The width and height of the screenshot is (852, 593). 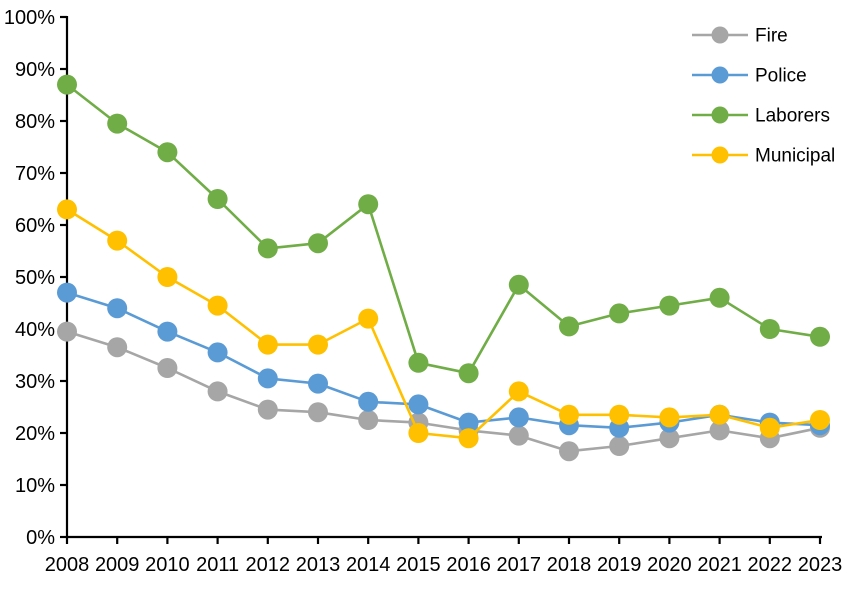 What do you see at coordinates (318, 344) in the screenshot?
I see `series-marker-municipal-2013` at bounding box center [318, 344].